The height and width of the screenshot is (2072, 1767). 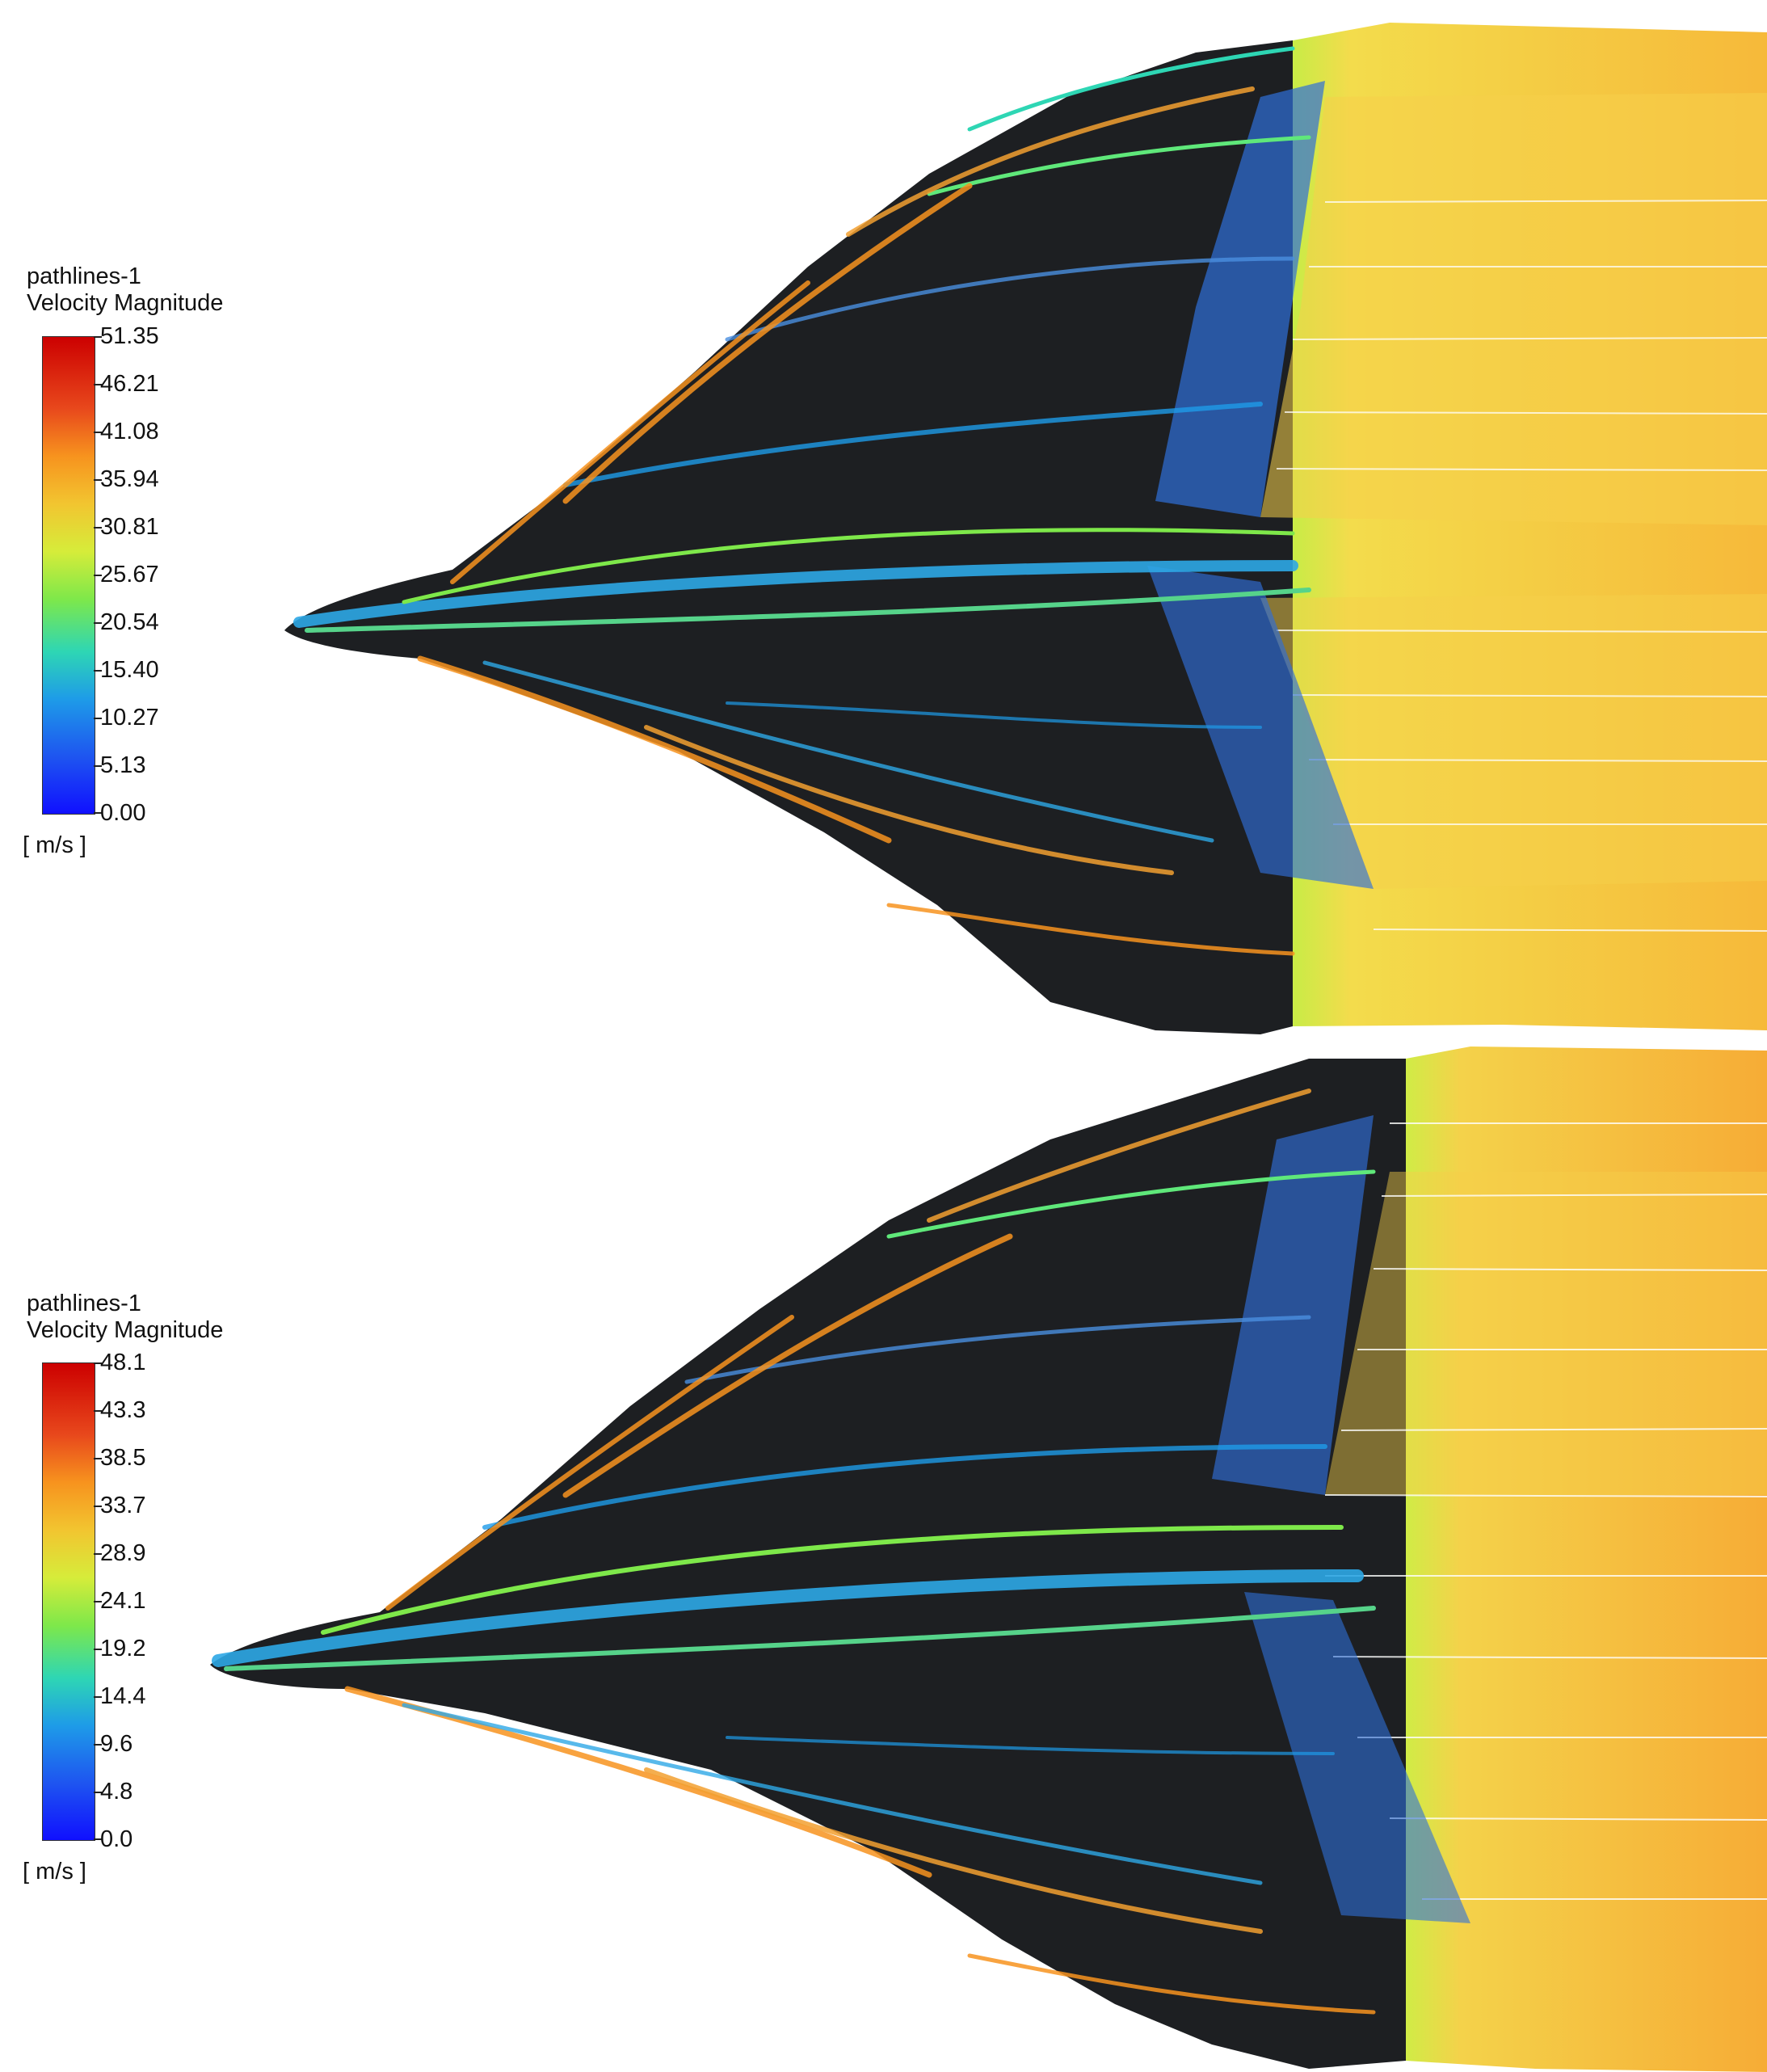 What do you see at coordinates (123, 1553) in the screenshot?
I see `tick-label: 28.9` at bounding box center [123, 1553].